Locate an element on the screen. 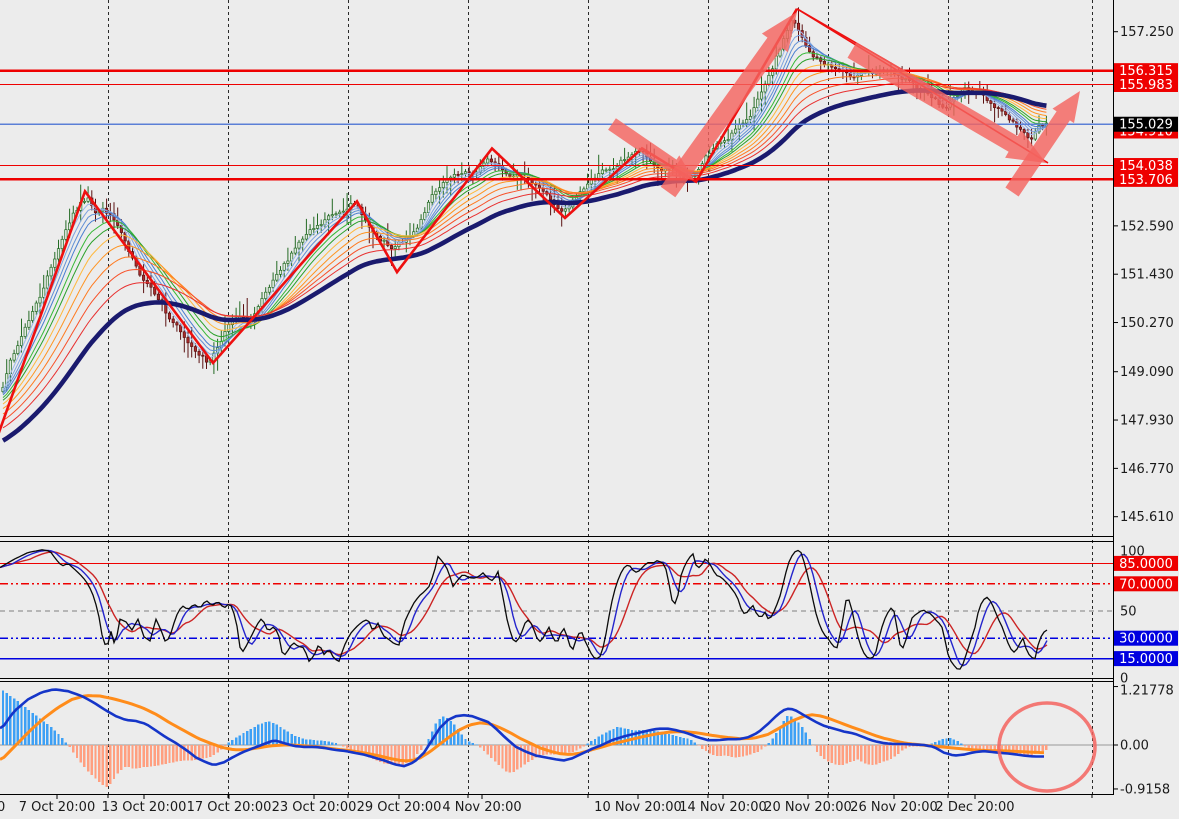  time-axis-label: 23 Oct 20:00 is located at coordinates (314, 807).